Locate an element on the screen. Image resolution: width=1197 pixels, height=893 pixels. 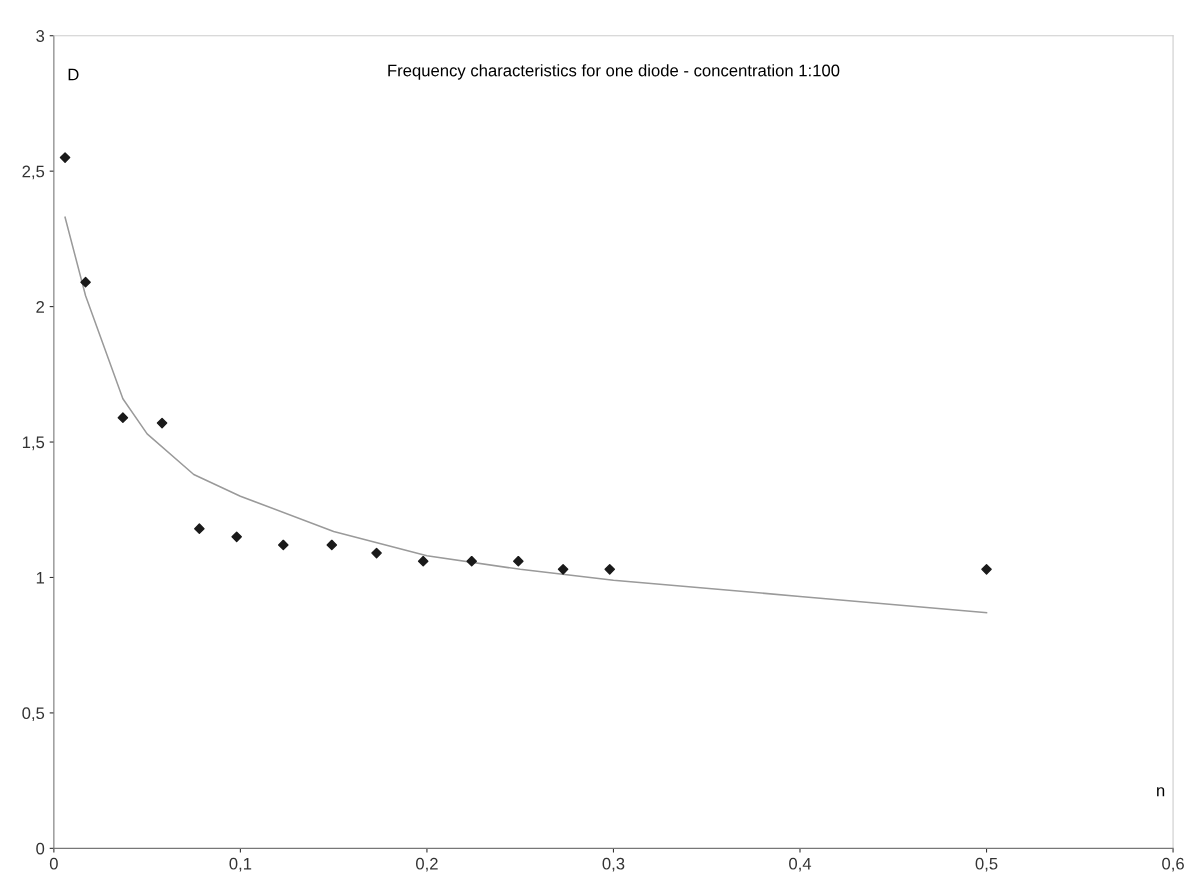
y-axis-title: D is located at coordinates (73, 74).